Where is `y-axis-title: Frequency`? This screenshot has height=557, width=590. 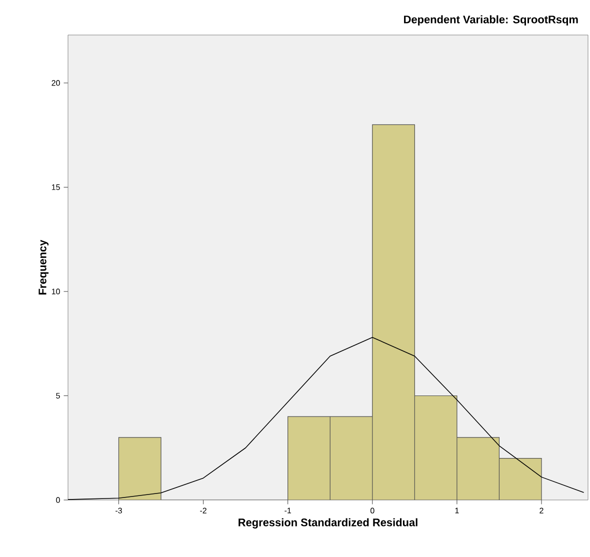 y-axis-title: Frequency is located at coordinates (43, 267).